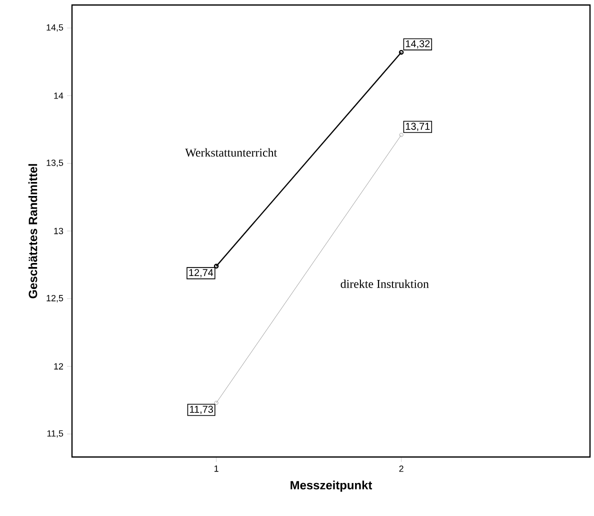  I want to click on x-axis-title: Messzeitpunkt, so click(331, 486).